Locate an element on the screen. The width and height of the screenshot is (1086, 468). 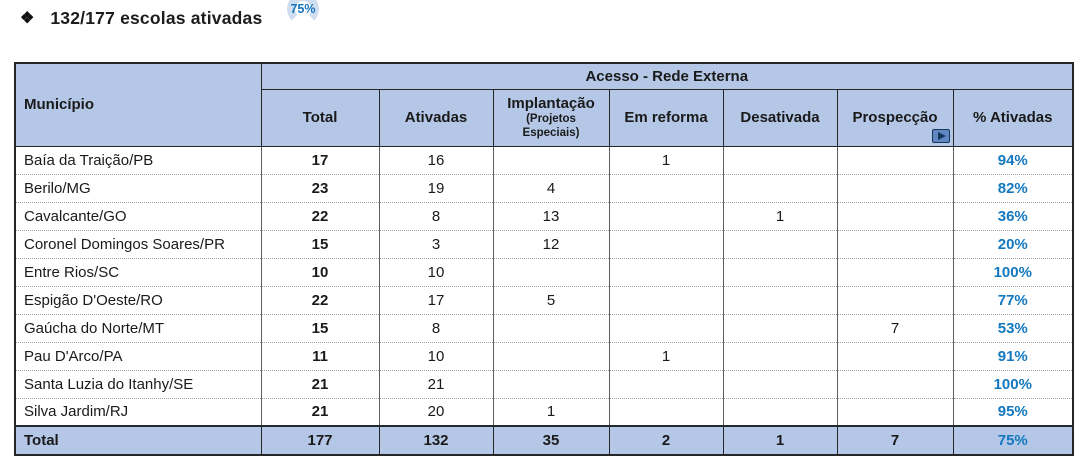
total-row-ativadas: 132 is located at coordinates (436, 440).